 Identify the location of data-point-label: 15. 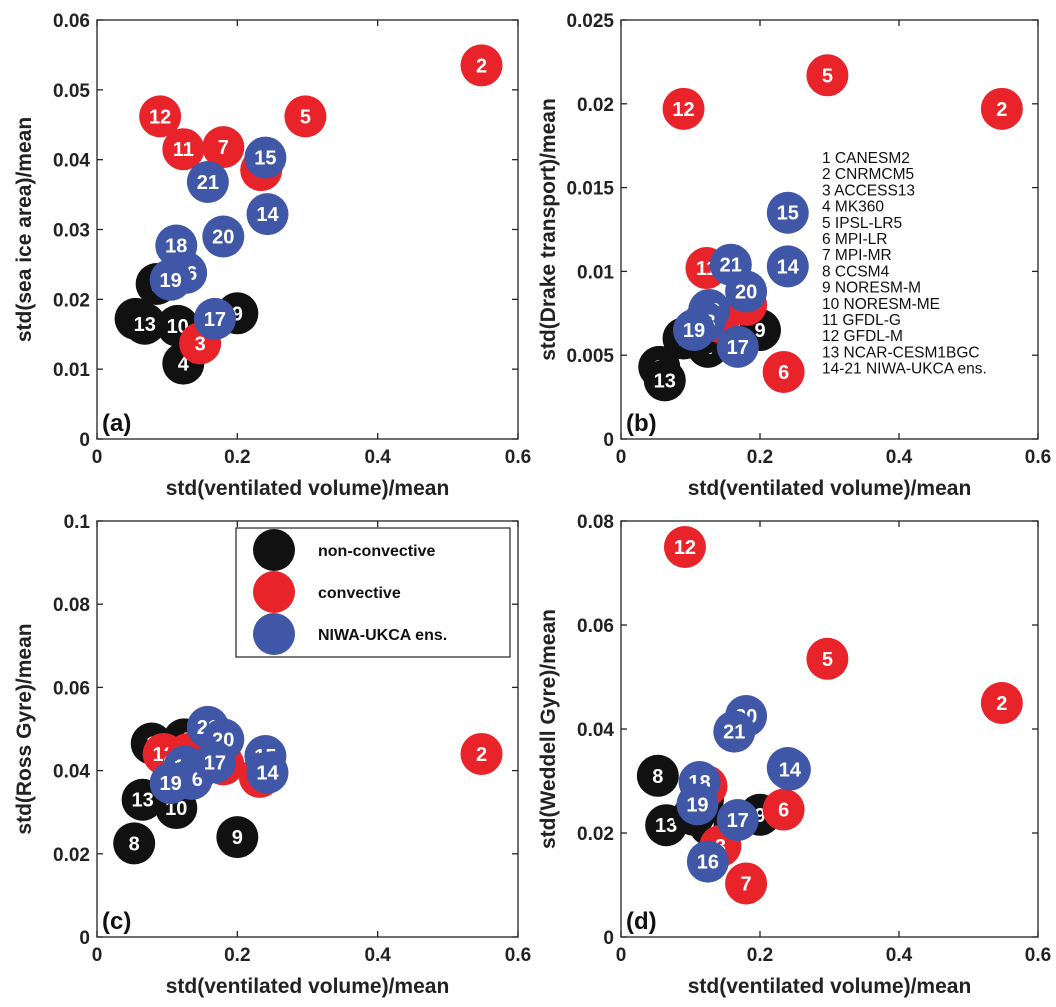
(788, 214).